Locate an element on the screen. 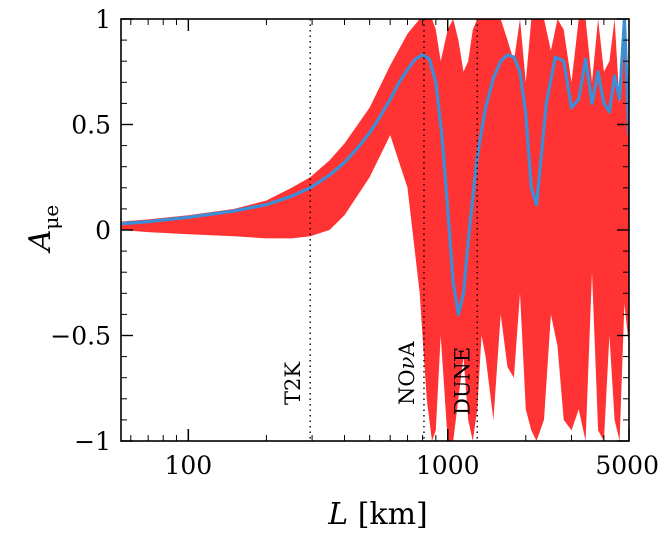 Image resolution: width=664 pixels, height=536 pixels. x-tick-label: 1000 is located at coordinates (448, 465).